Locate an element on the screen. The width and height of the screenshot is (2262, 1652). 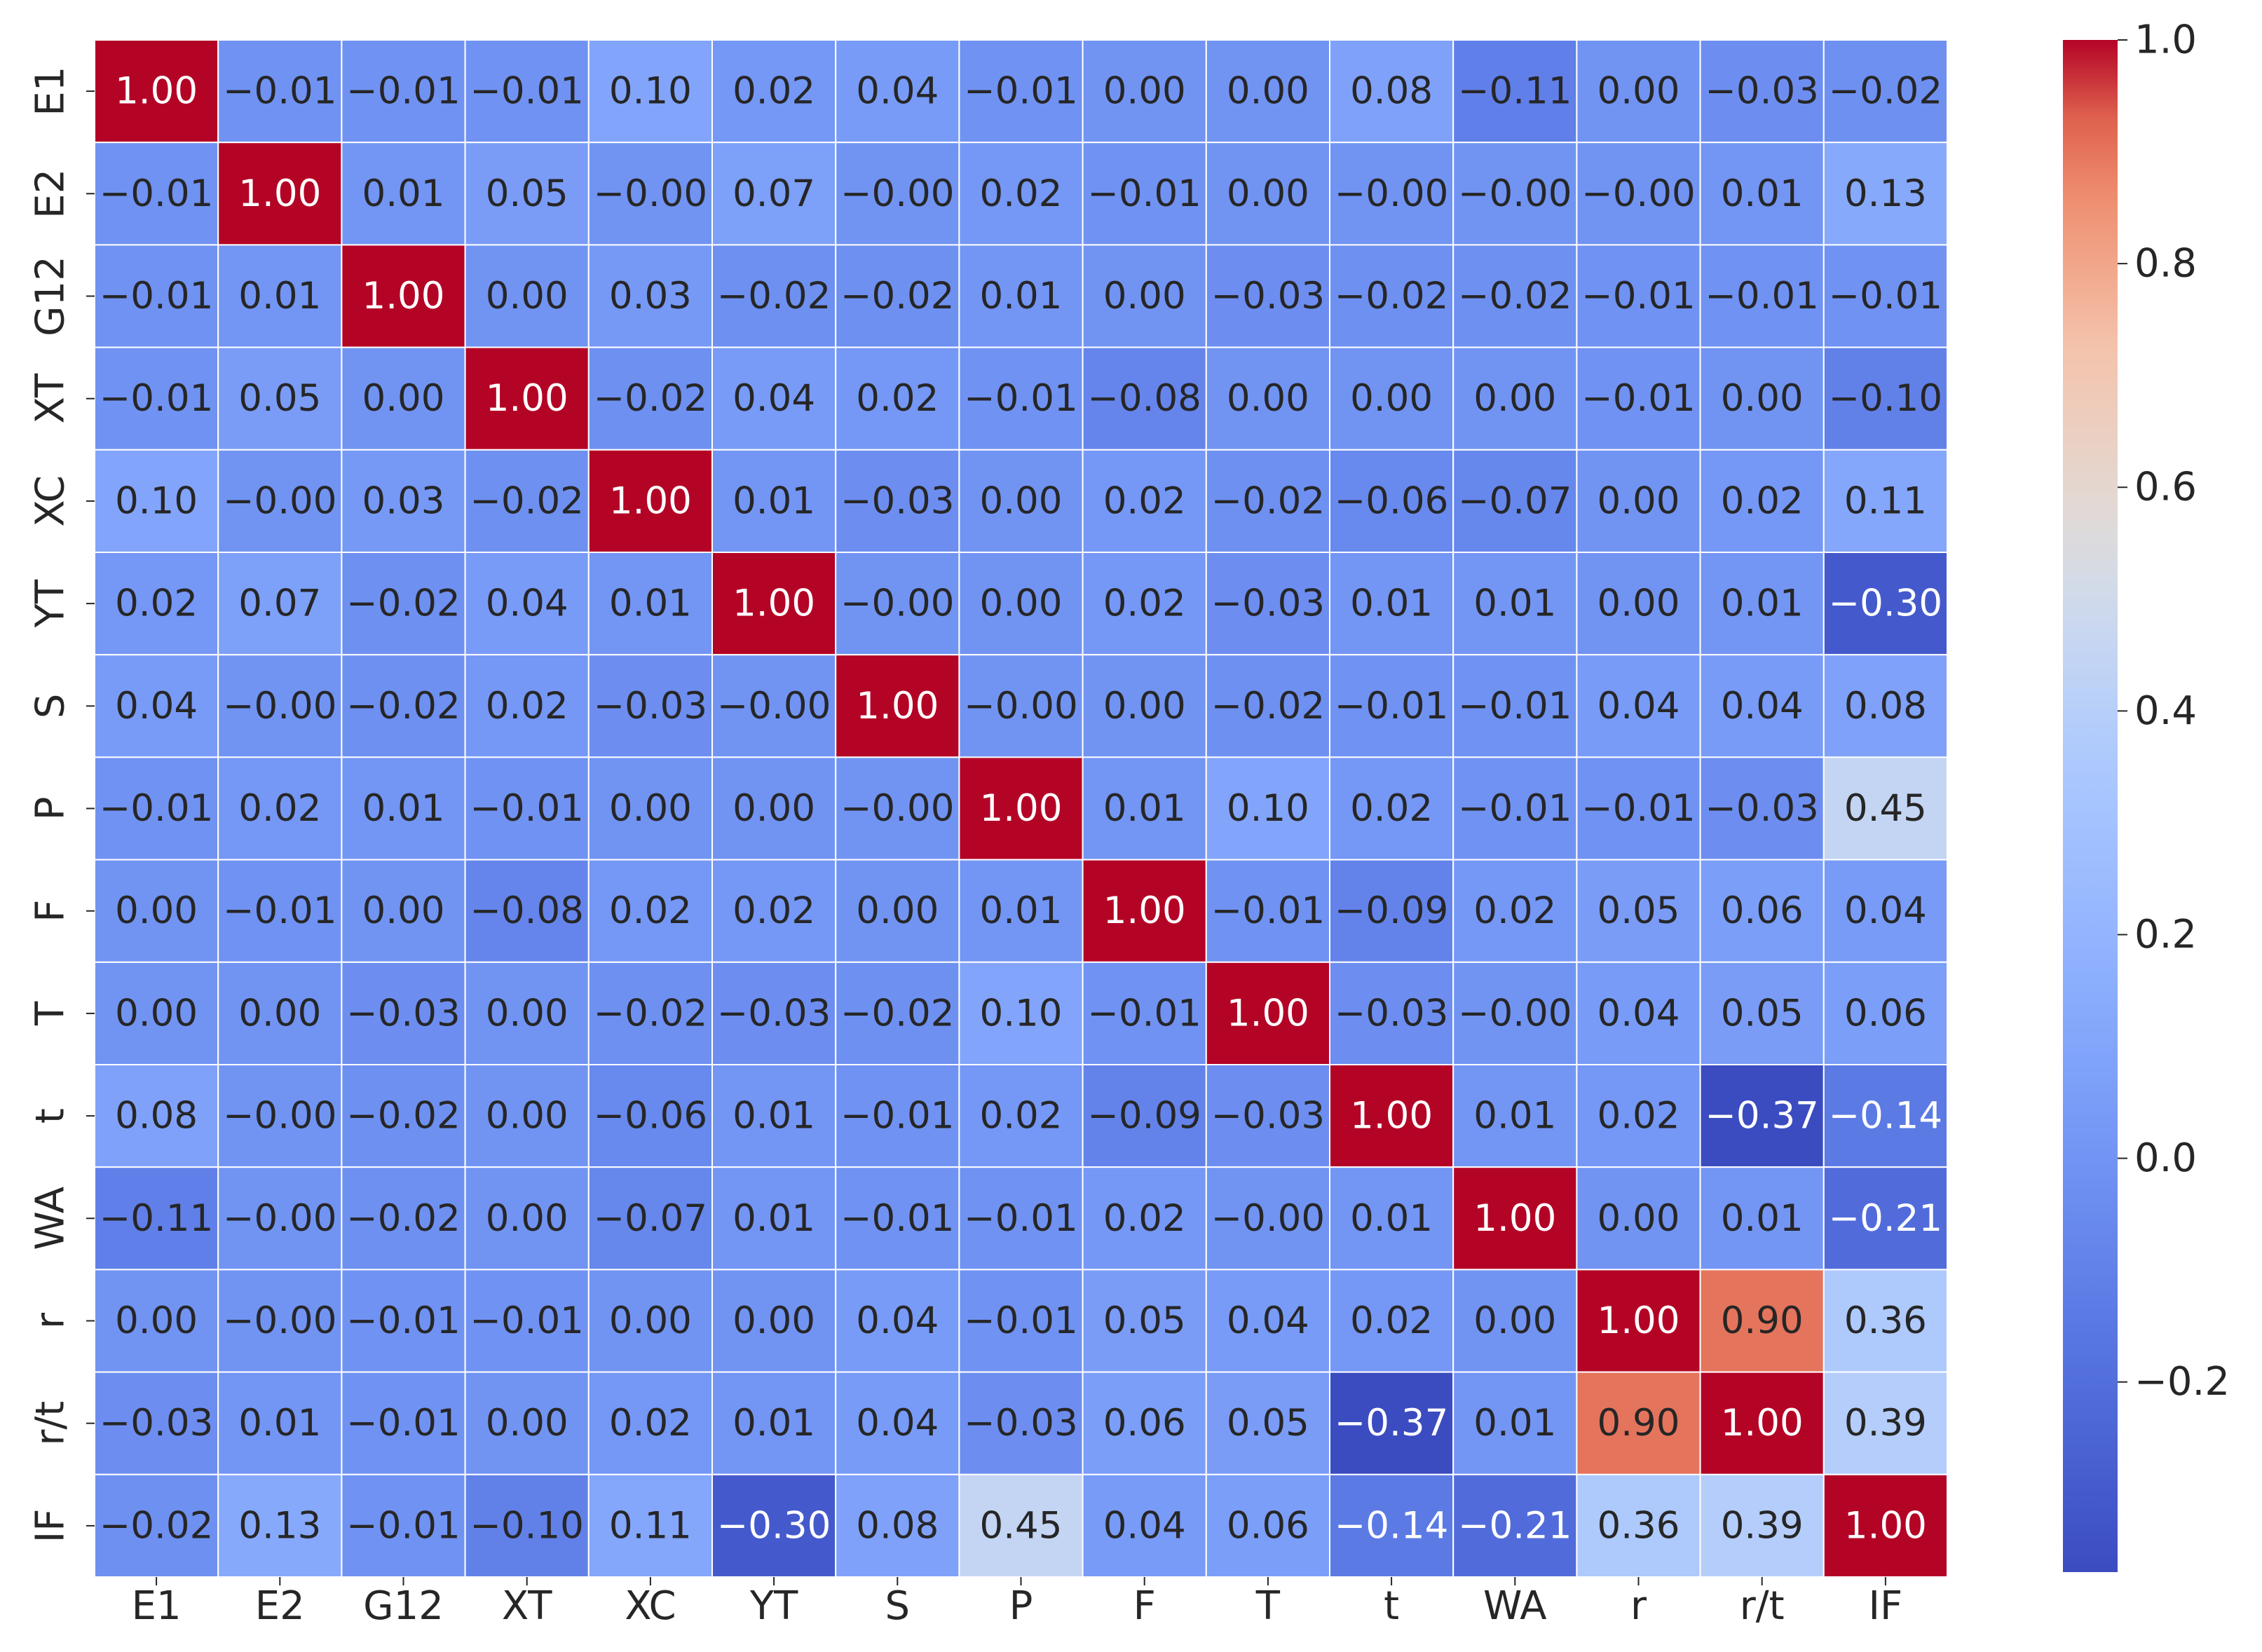
heatmap-cell-value: 0.10 is located at coordinates (1020, 1014).